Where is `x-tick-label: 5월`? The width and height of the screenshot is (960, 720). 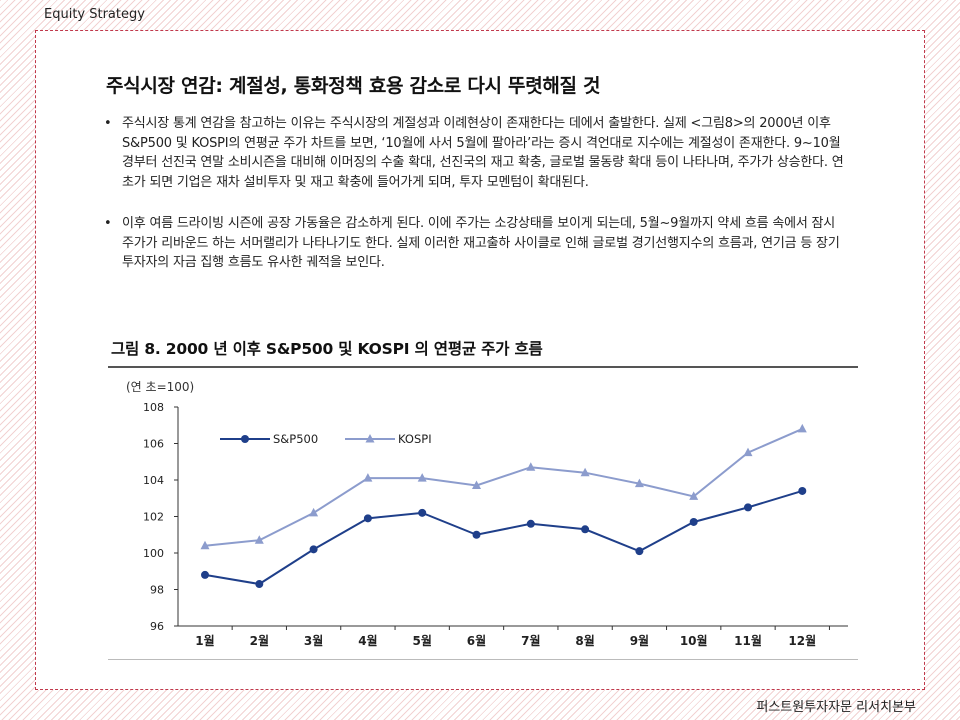
x-tick-label: 5월 is located at coordinates (422, 640).